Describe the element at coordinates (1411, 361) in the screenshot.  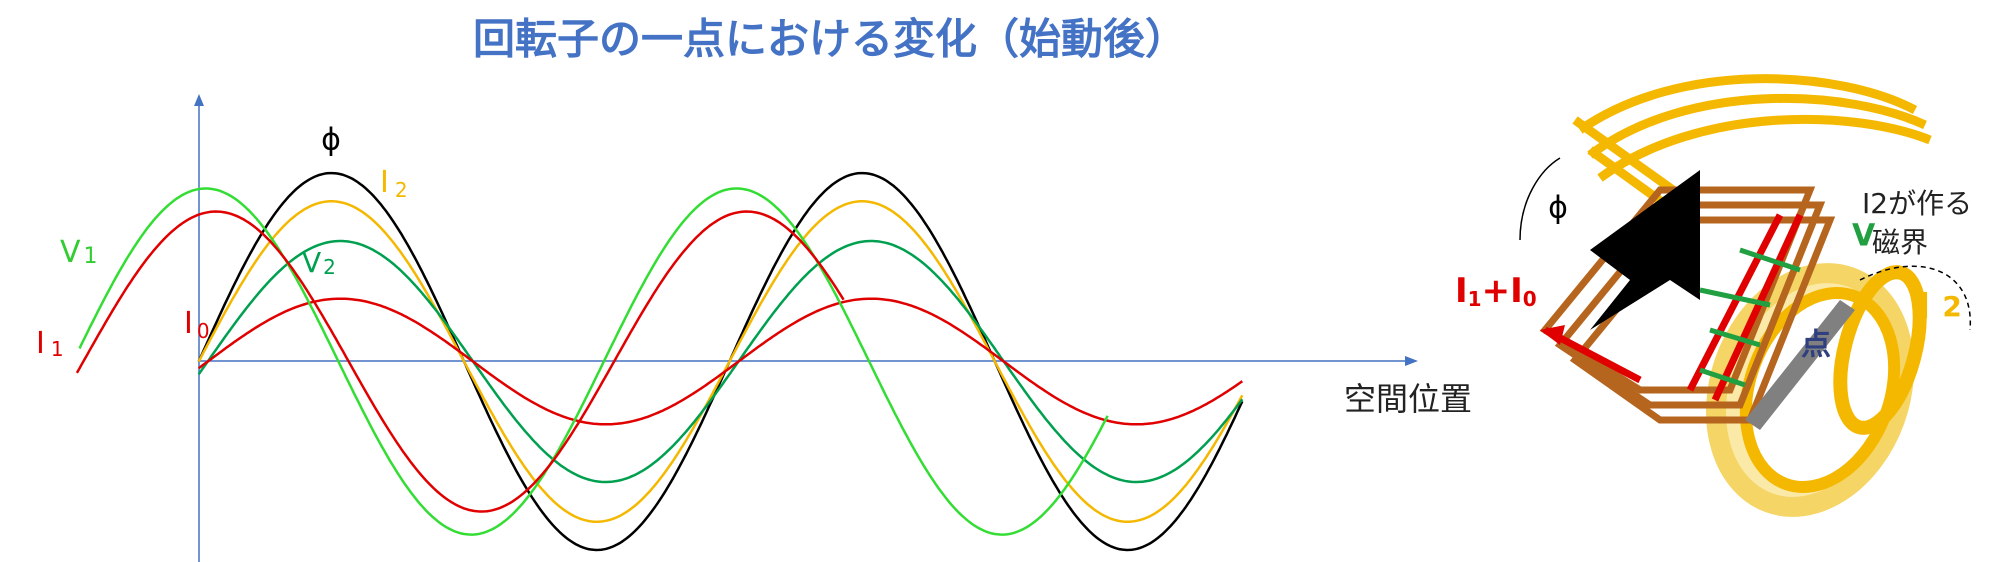
I see `x-axis-arrow` at that location.